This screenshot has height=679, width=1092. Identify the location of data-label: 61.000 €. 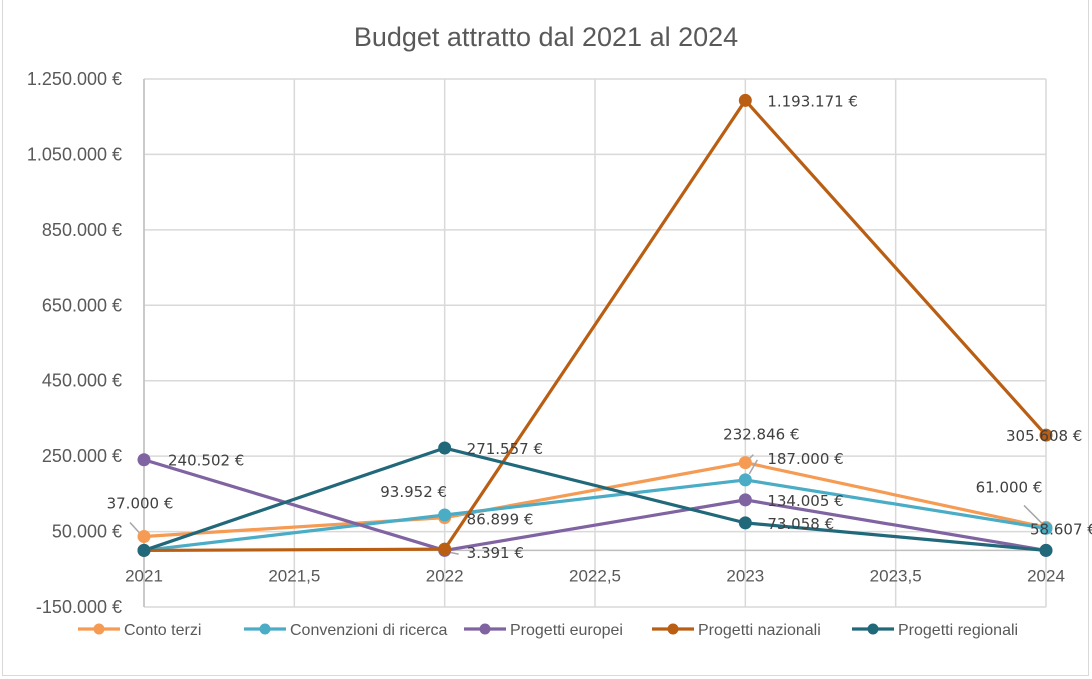
(1009, 487).